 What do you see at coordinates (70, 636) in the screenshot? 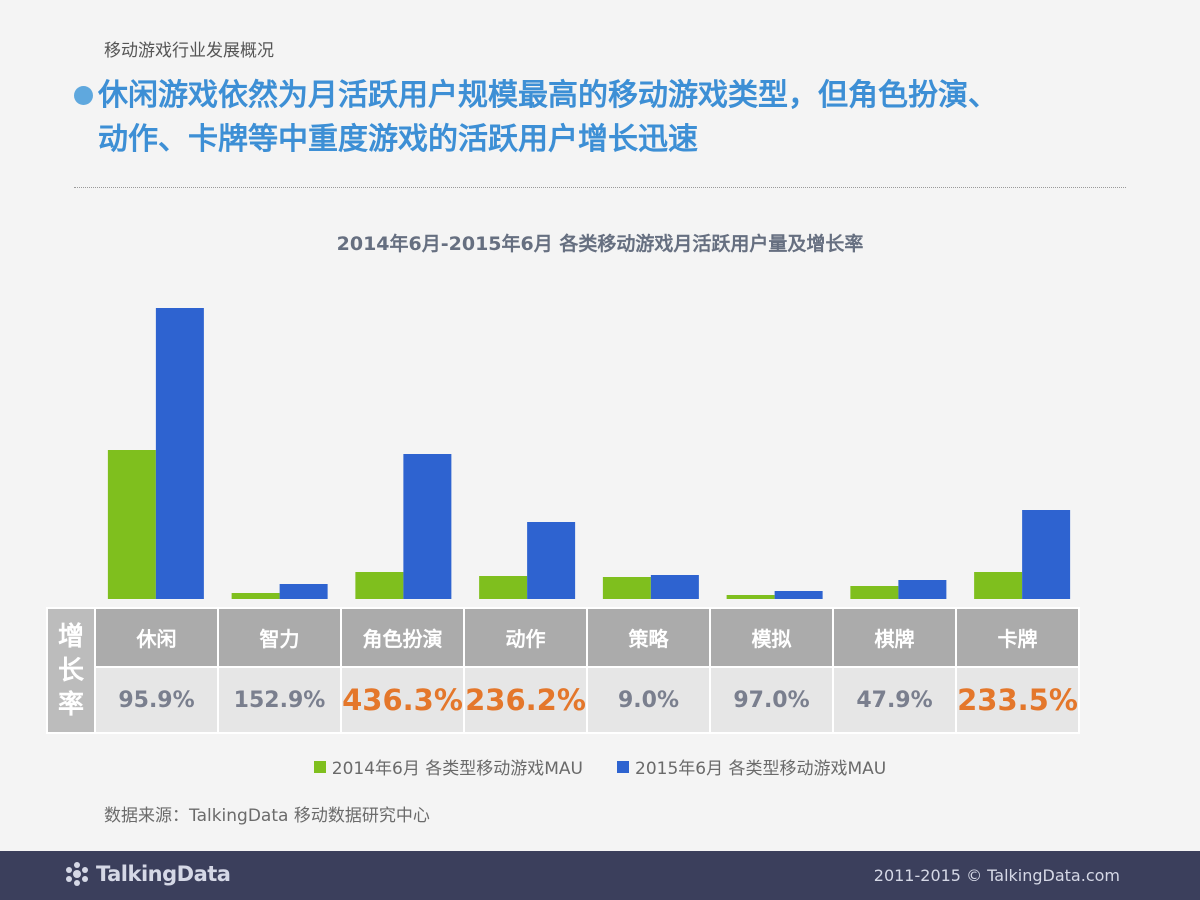
I see `row-header-char: 增` at bounding box center [70, 636].